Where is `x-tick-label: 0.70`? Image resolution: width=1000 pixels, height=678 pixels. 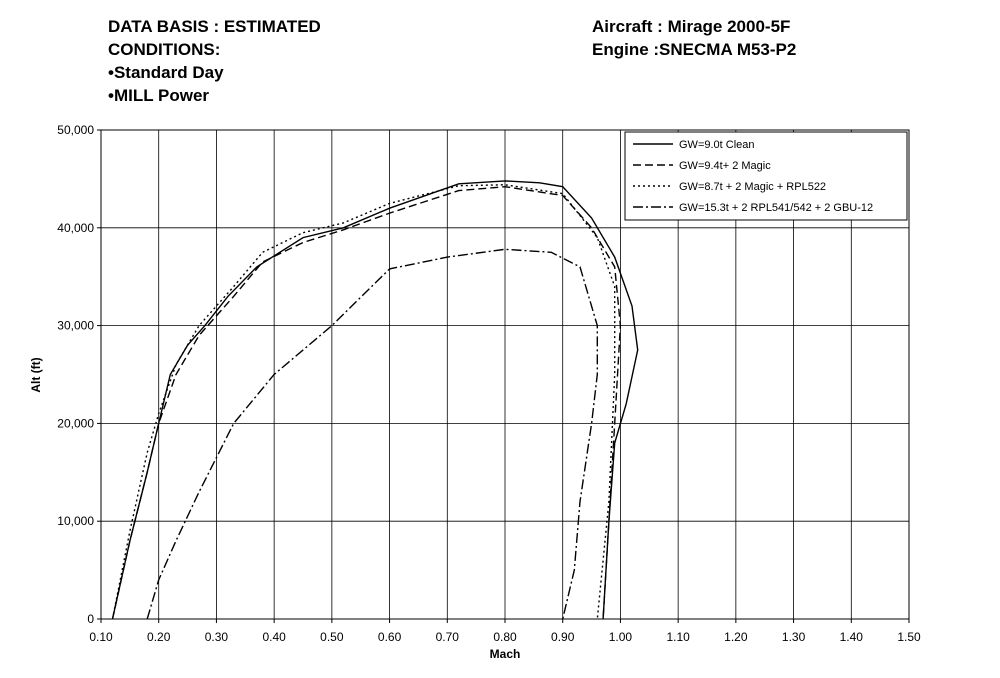 x-tick-label: 0.70 is located at coordinates (448, 637).